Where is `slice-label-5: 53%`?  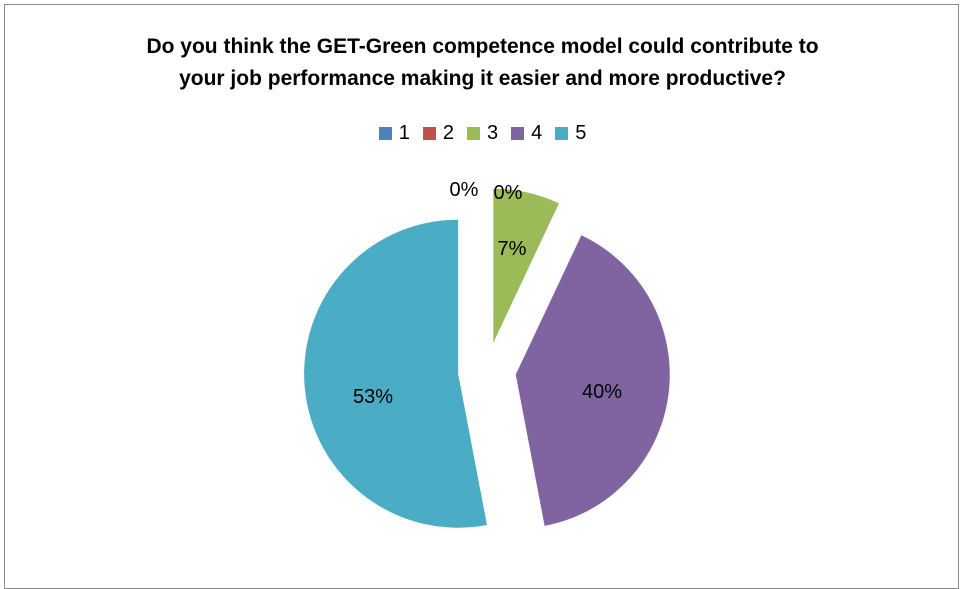 slice-label-5: 53% is located at coordinates (373, 397).